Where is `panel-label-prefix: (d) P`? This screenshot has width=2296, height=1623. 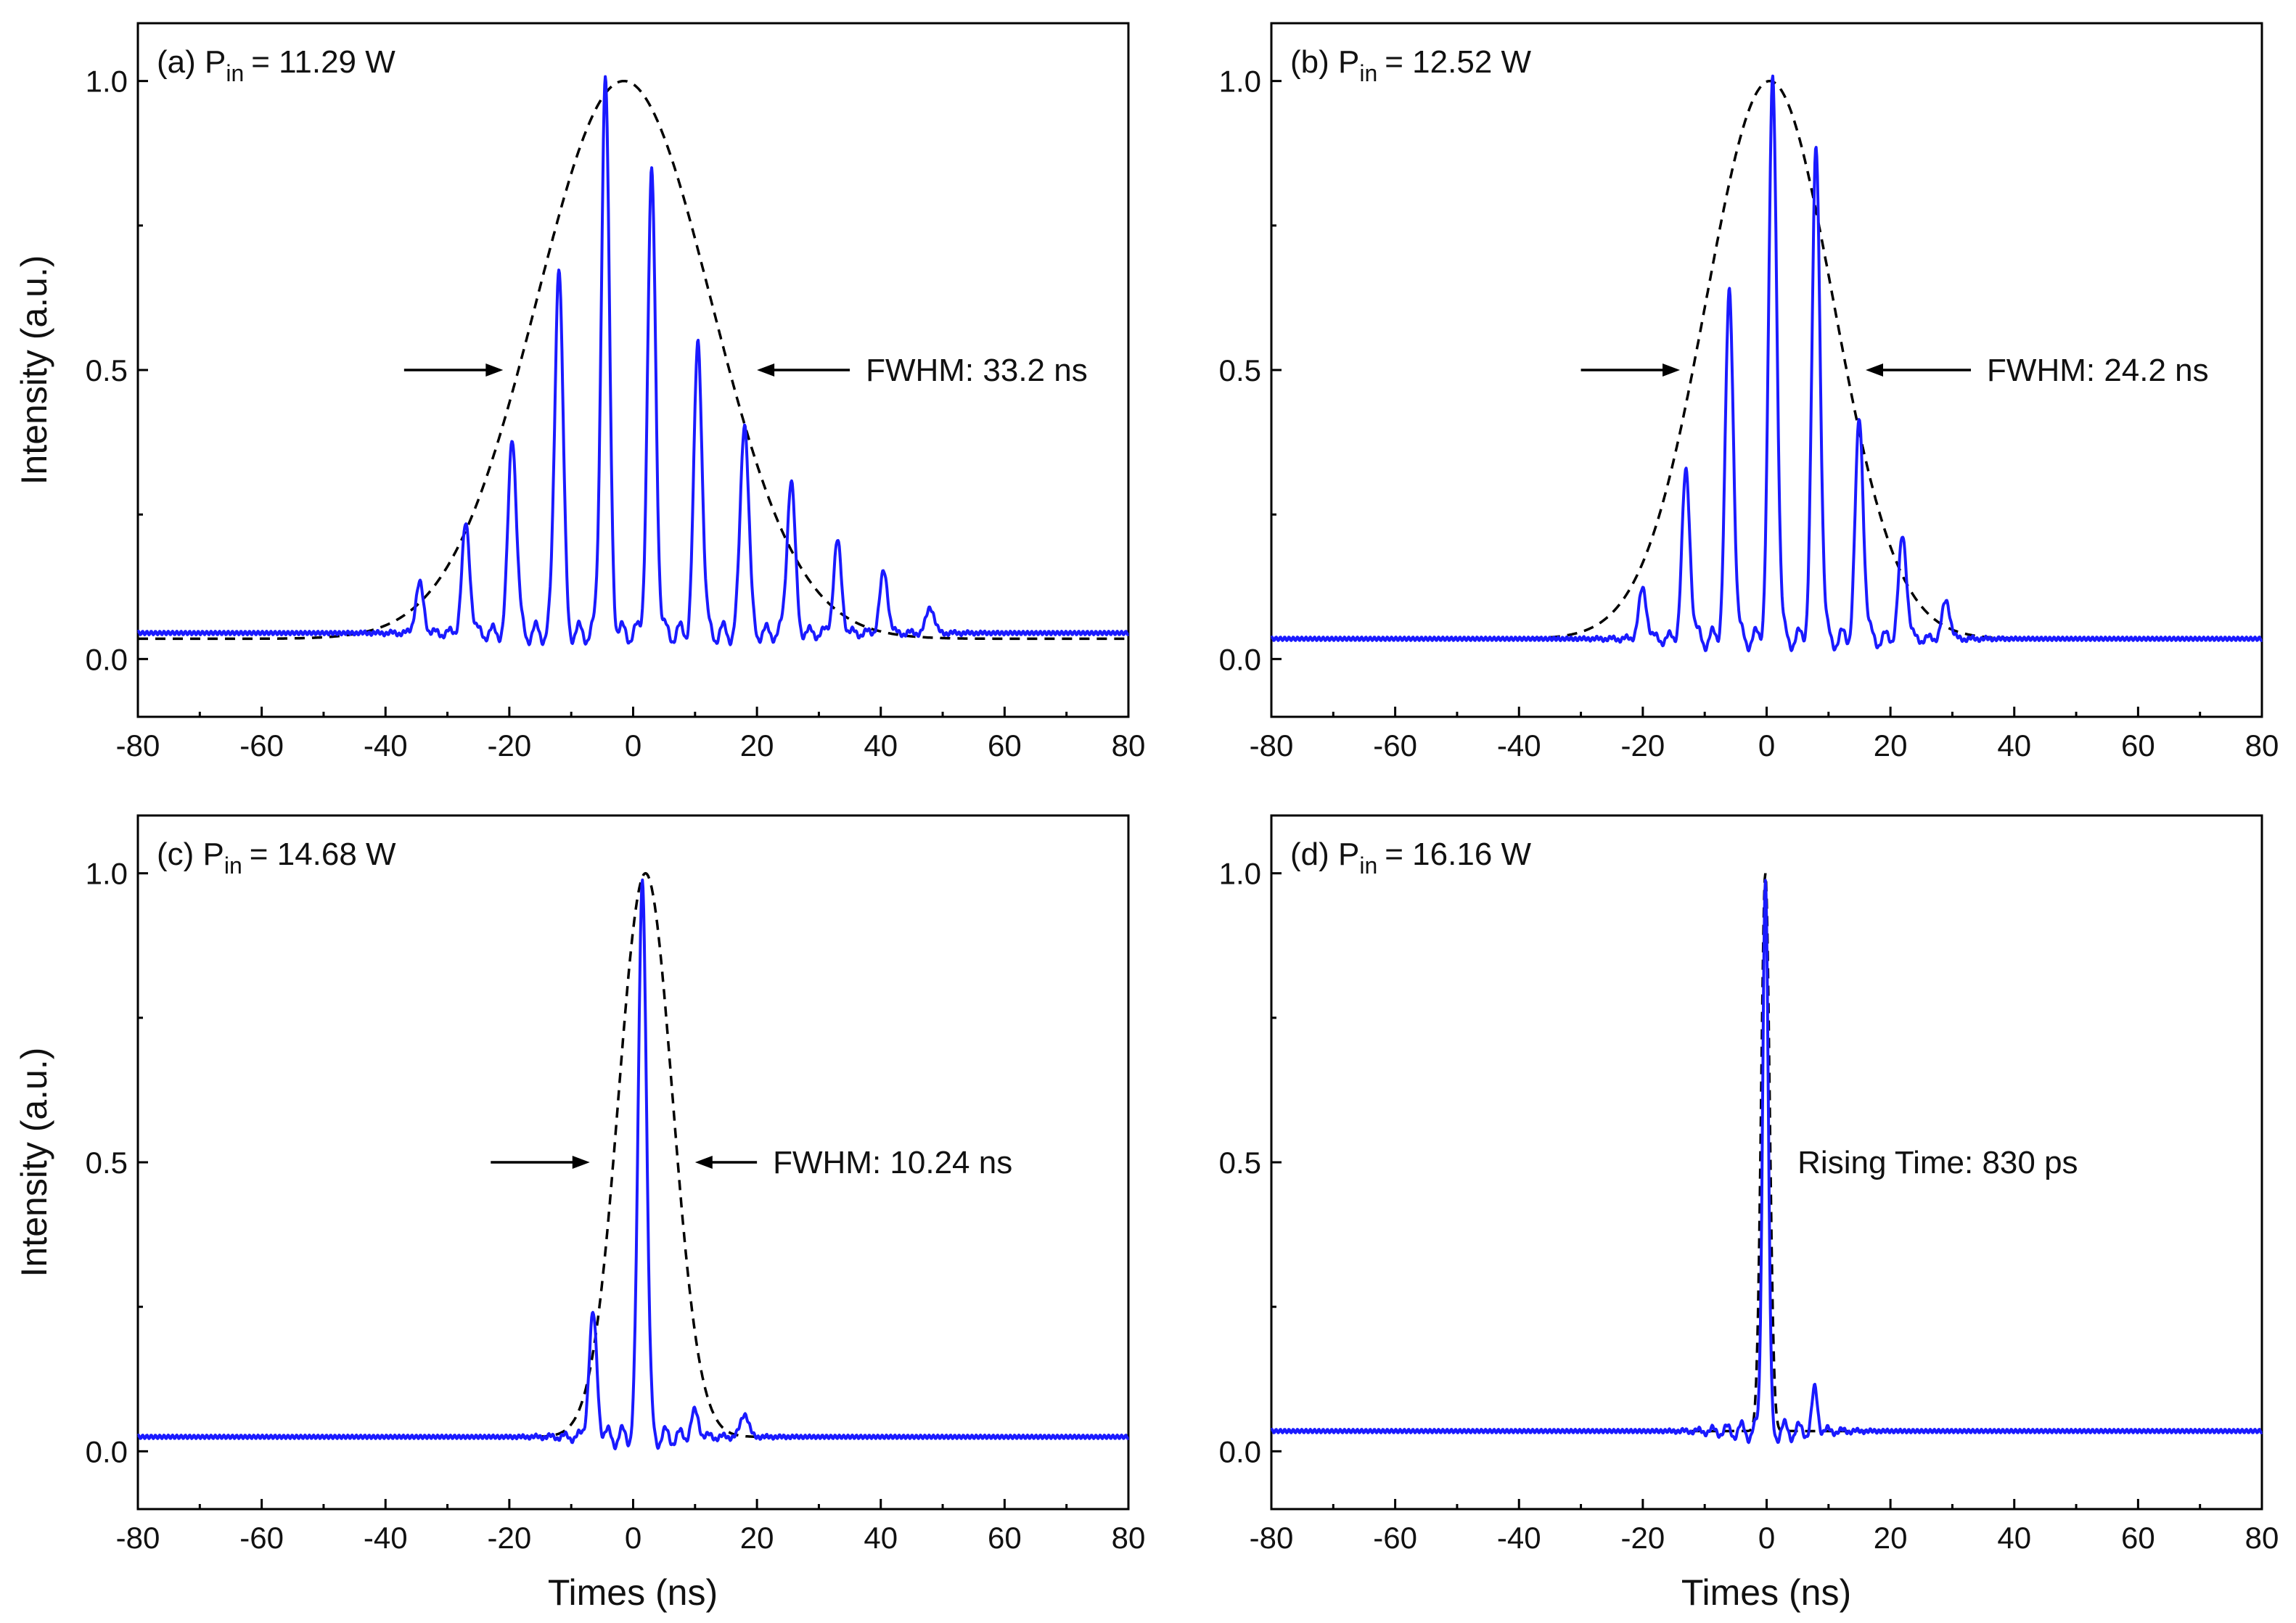
panel-label-prefix: (d) P is located at coordinates (1324, 854).